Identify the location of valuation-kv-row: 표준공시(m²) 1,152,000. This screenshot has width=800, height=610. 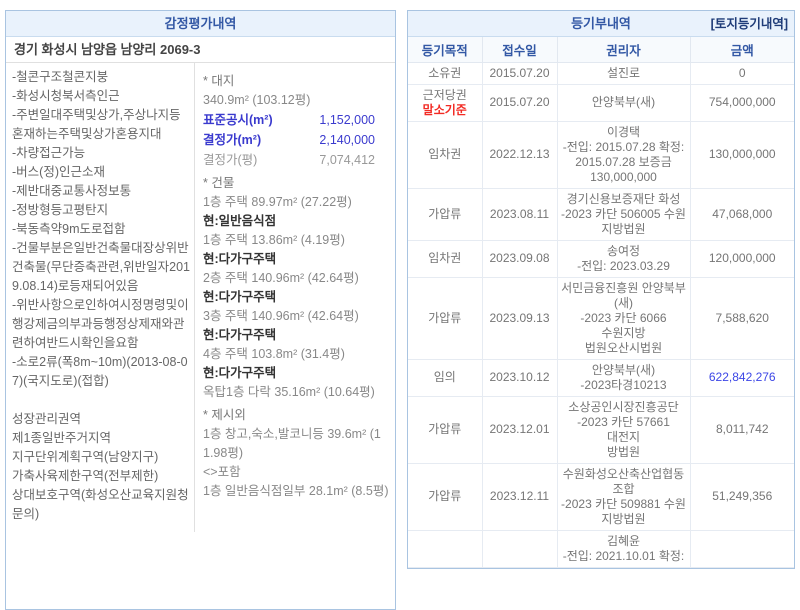
(296, 120).